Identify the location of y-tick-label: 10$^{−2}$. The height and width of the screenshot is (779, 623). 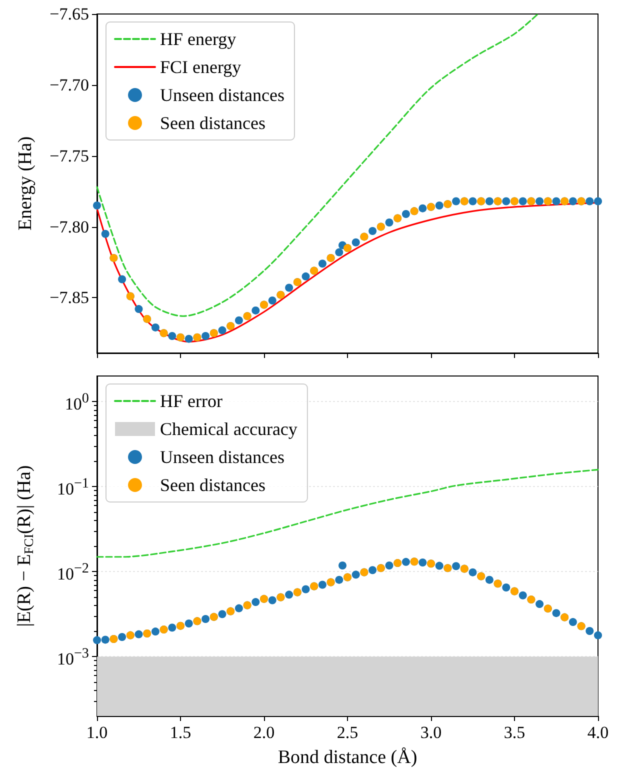
(72, 571).